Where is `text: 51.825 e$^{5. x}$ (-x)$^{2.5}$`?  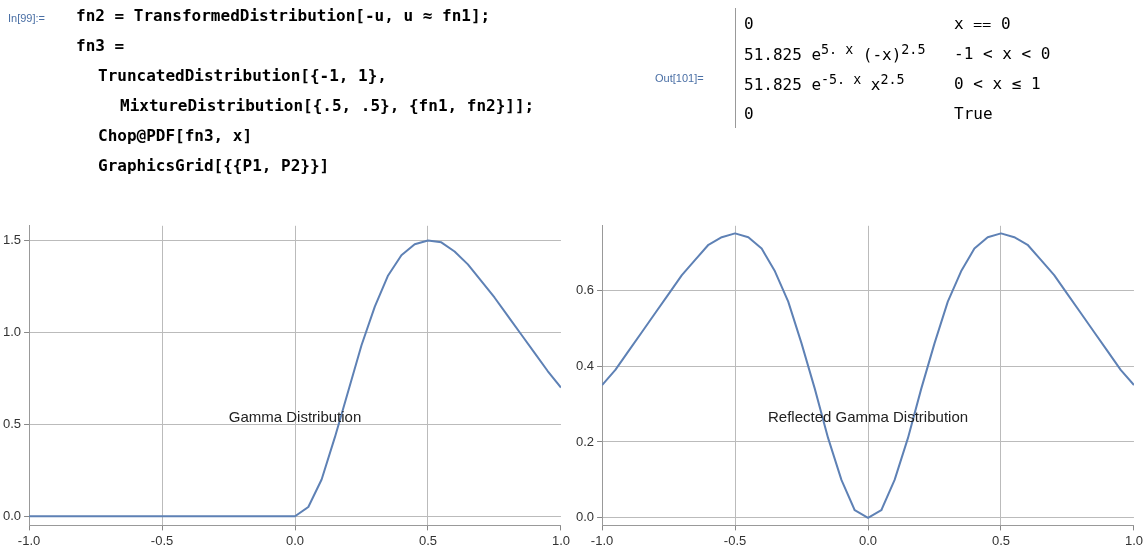
text: 51.825 e$^{5. x}$ (-x)$^{2.5}$ is located at coordinates (835, 53).